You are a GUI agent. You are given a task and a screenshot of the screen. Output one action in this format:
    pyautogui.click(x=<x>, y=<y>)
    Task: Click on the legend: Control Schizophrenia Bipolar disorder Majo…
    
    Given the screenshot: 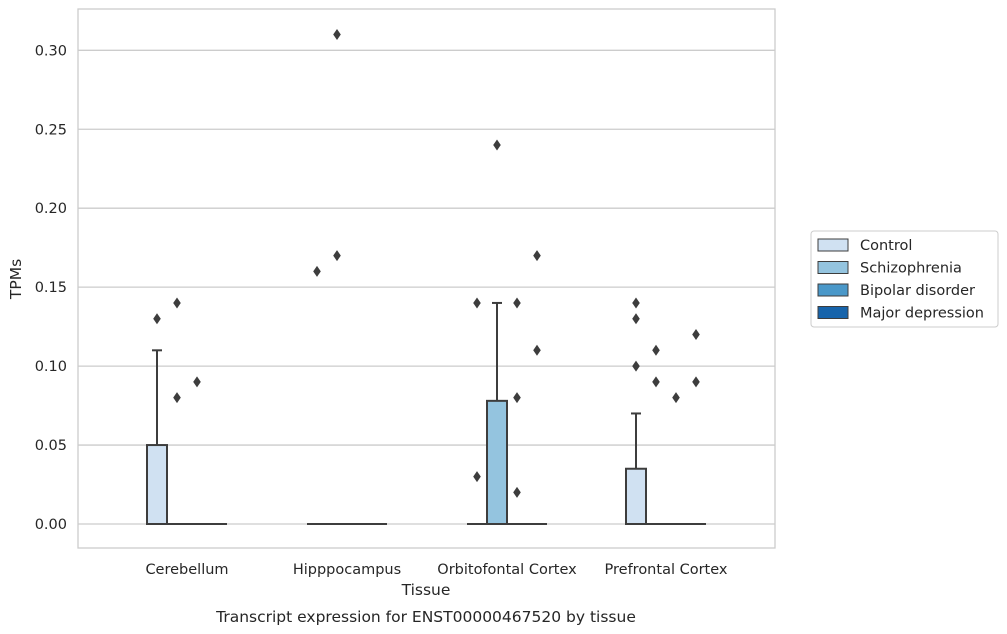 What is the action you would take?
    pyautogui.click(x=904, y=279)
    